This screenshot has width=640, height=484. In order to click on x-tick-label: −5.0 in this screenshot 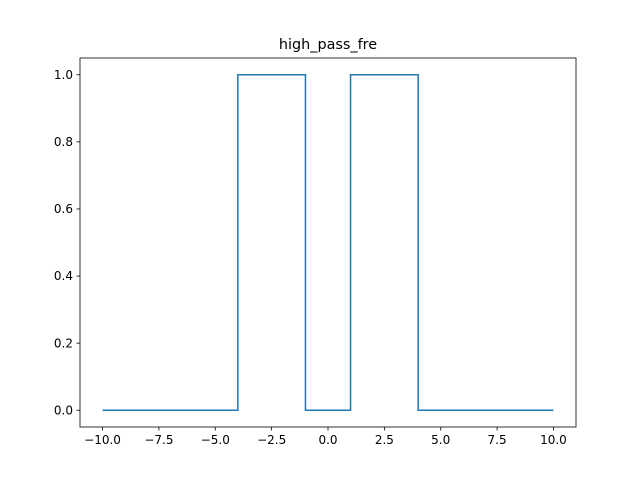, I will do `click(215, 440)`.